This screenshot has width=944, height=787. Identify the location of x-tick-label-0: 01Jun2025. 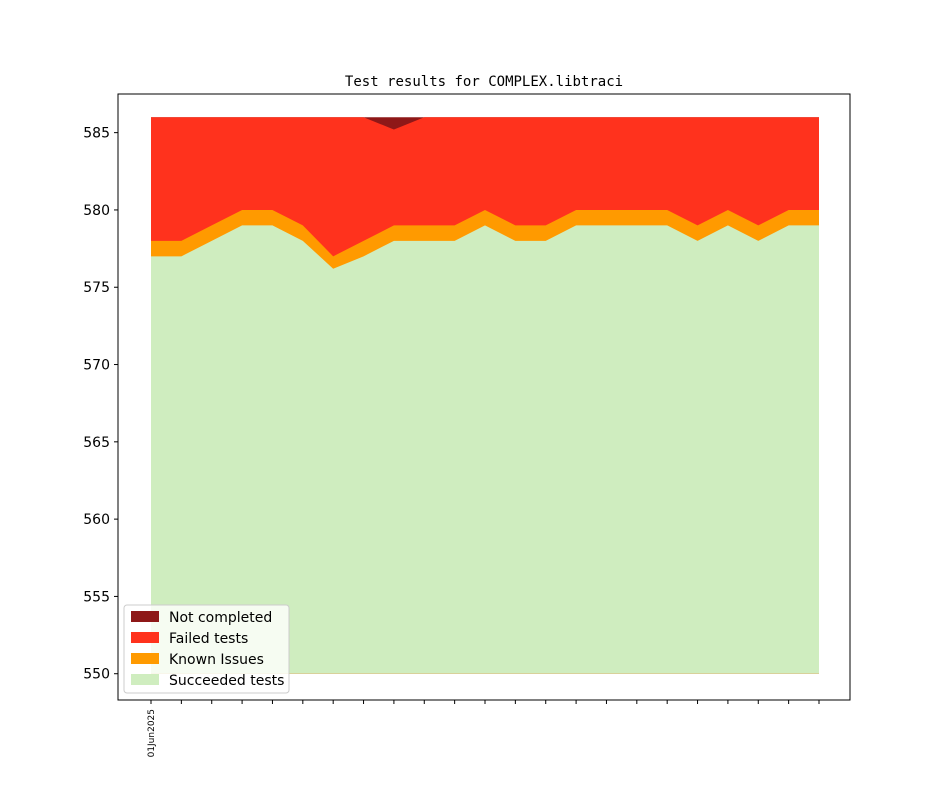
(152, 733).